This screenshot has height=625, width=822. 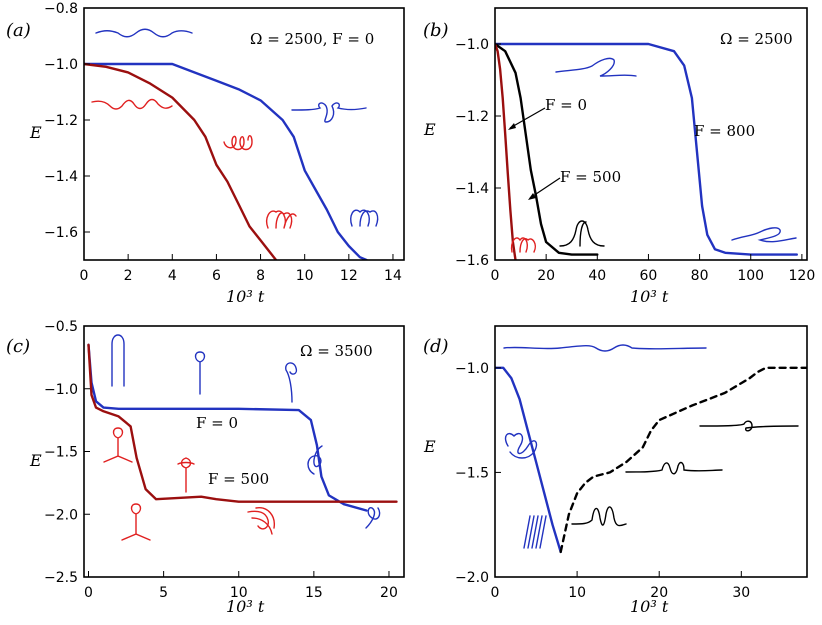 I want to click on panel-a-xtick-label-2: 4, so click(x=172, y=276).